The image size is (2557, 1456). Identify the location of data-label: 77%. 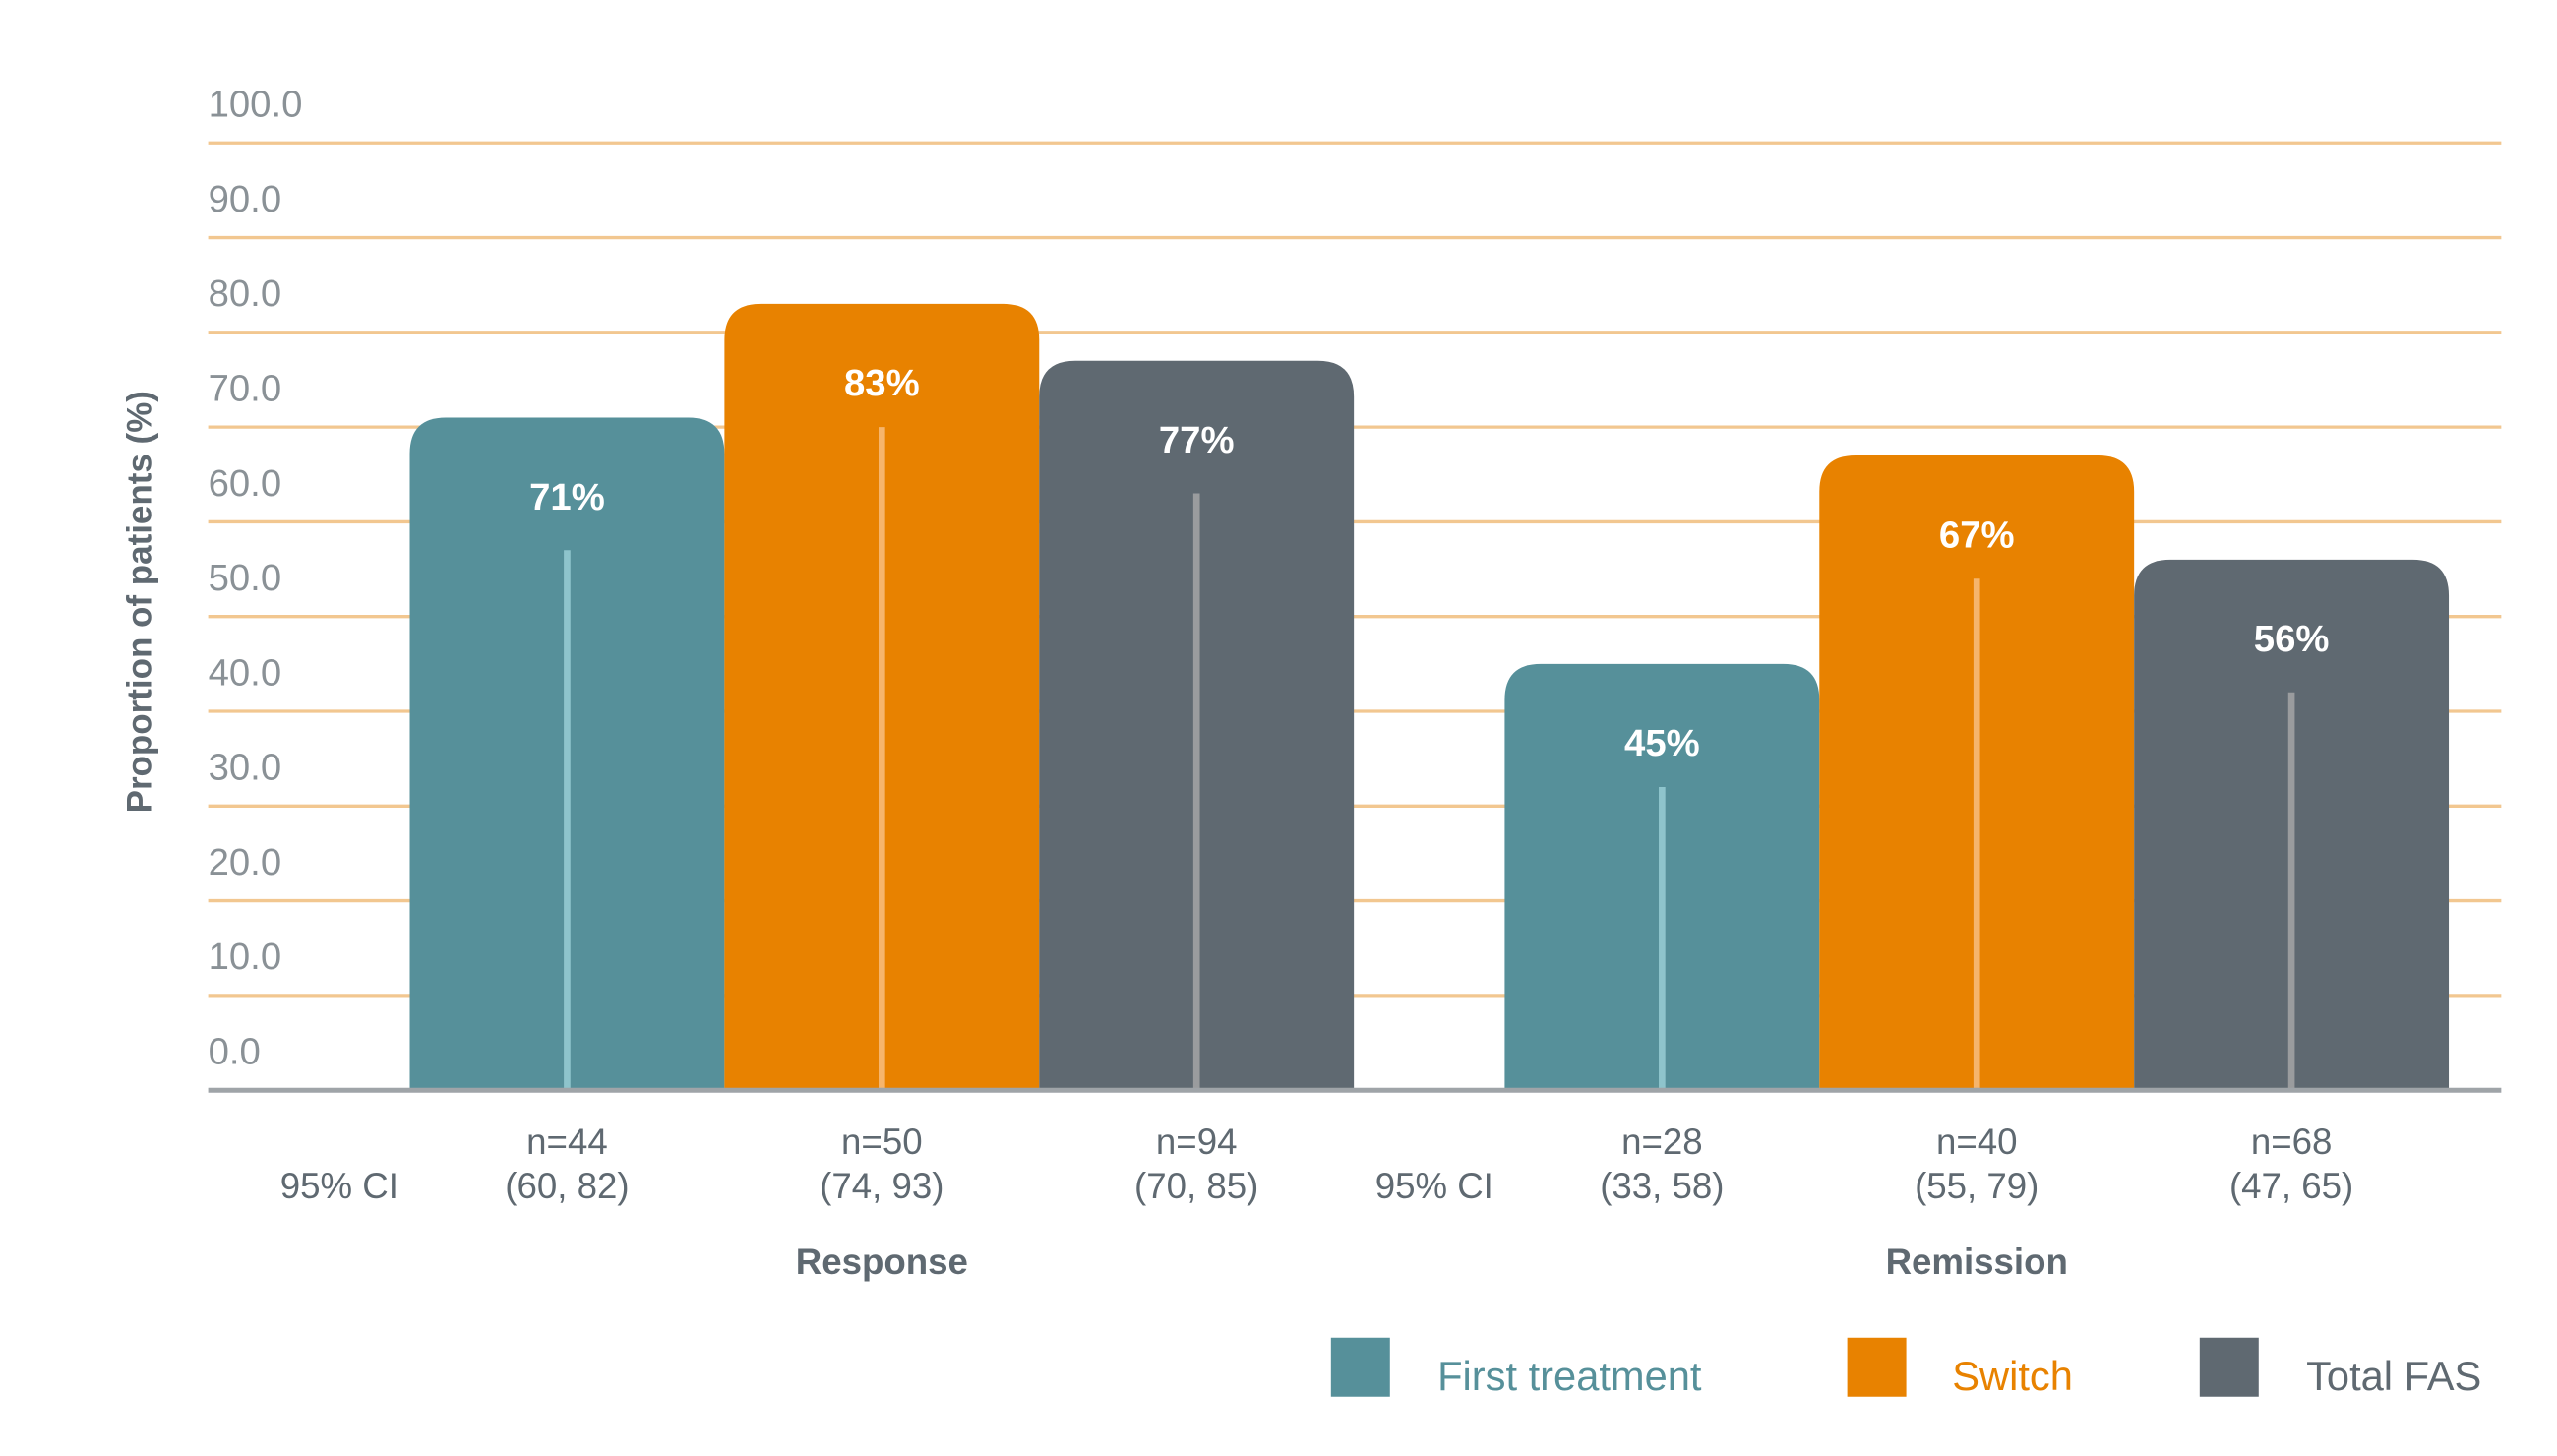
(1197, 440).